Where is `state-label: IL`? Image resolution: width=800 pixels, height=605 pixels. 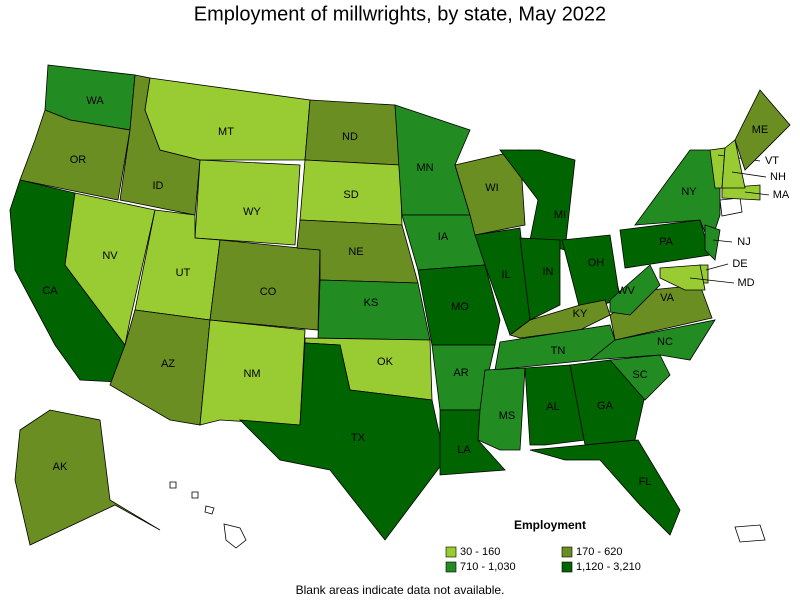
state-label: IL is located at coordinates (505, 275).